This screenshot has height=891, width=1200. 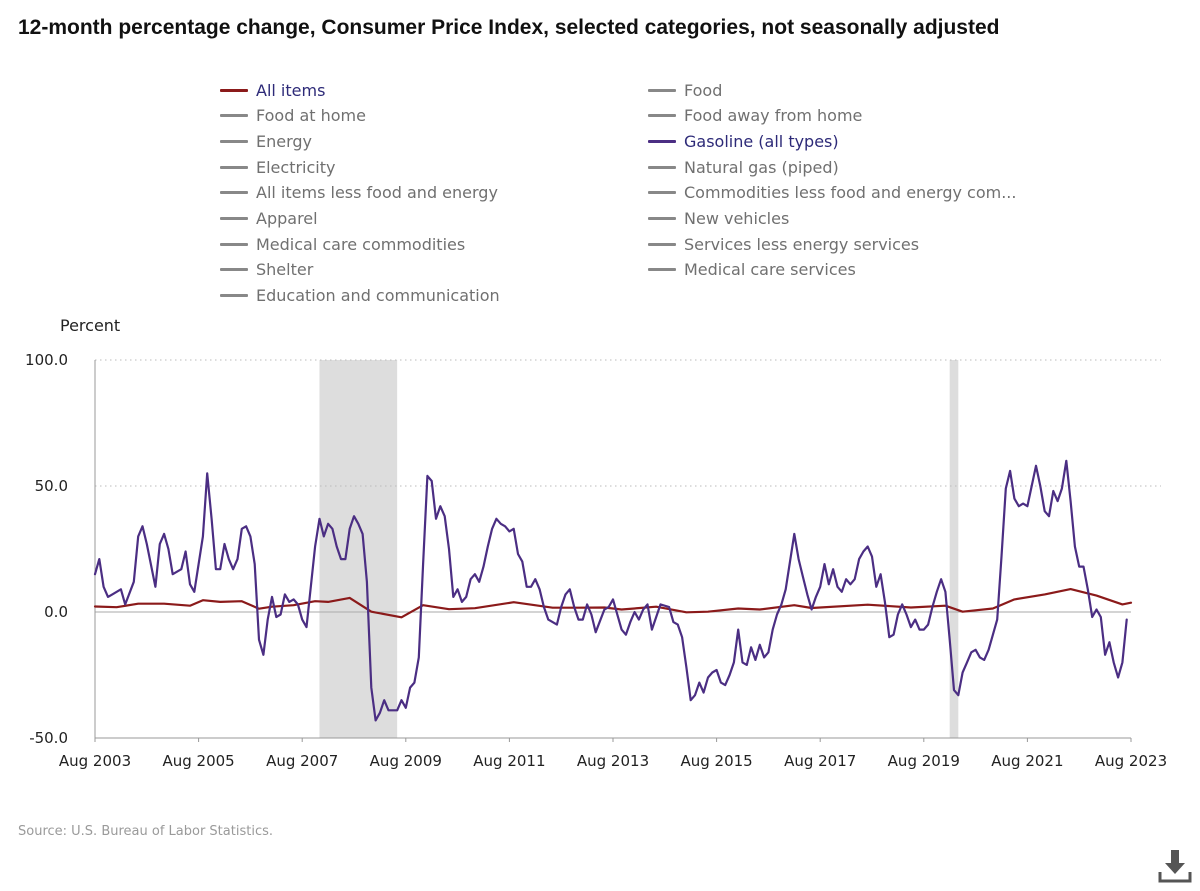 I want to click on legend-item: New vehicles, so click(x=718, y=219).